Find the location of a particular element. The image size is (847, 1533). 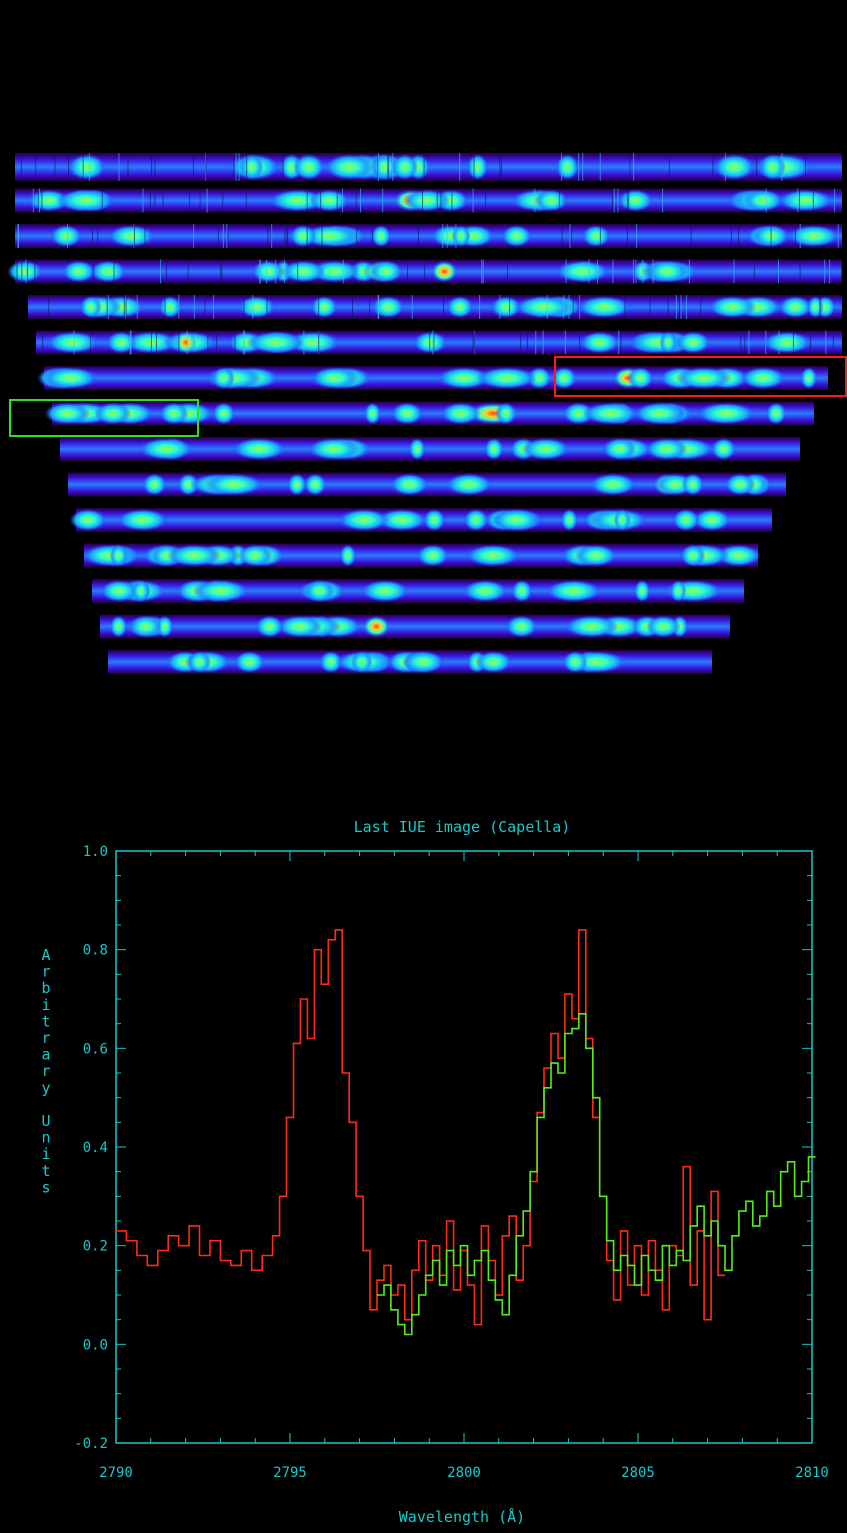

x-tick-label: 2795 is located at coordinates (290, 1473).